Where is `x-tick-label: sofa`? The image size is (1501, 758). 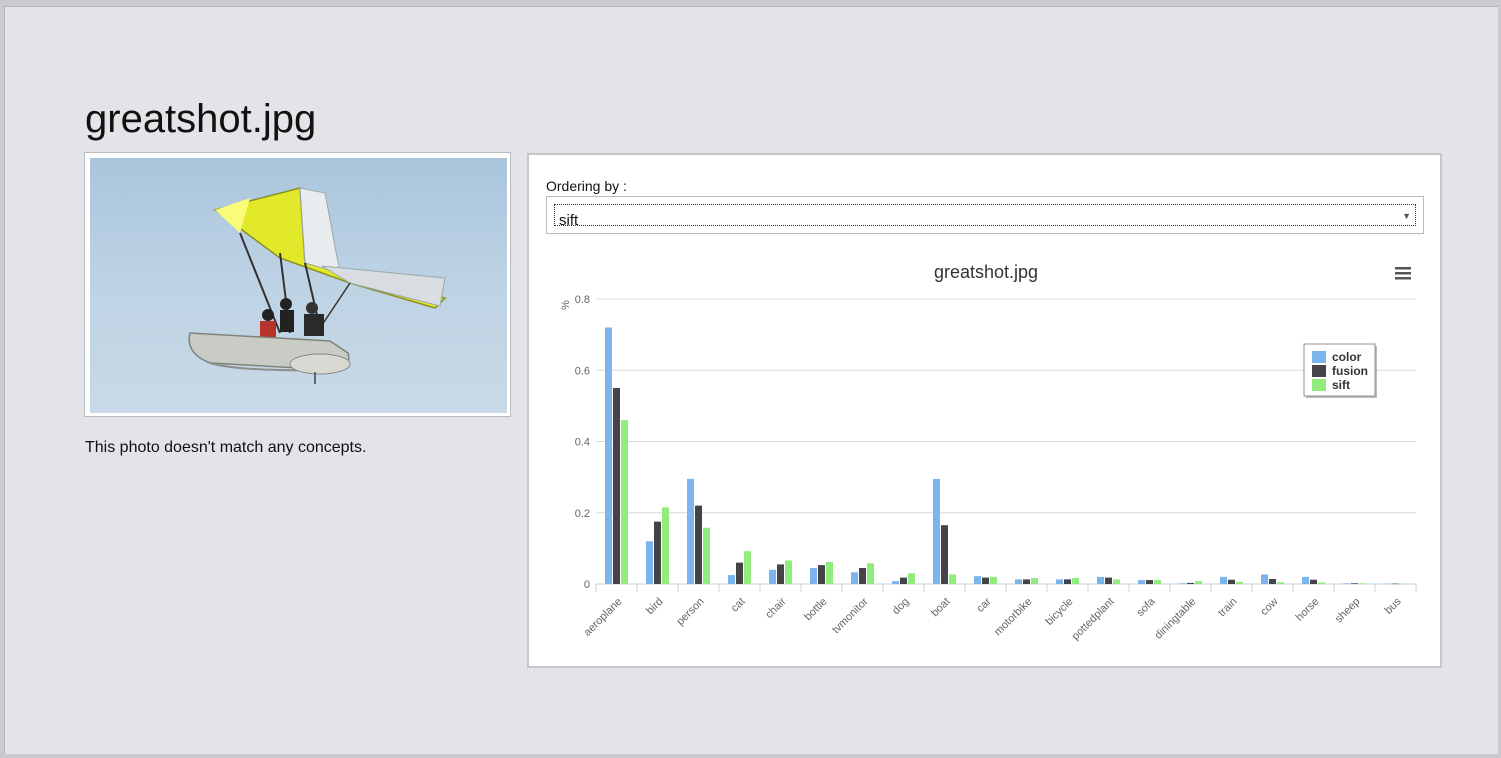 x-tick-label: sofa is located at coordinates (1146, 607).